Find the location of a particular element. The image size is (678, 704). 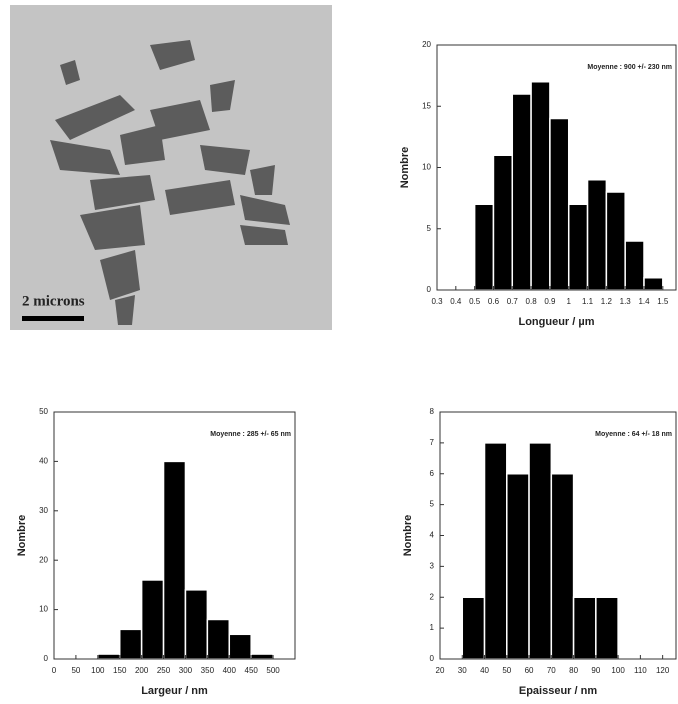

y-tick-label: 4 is located at coordinates (432, 535).